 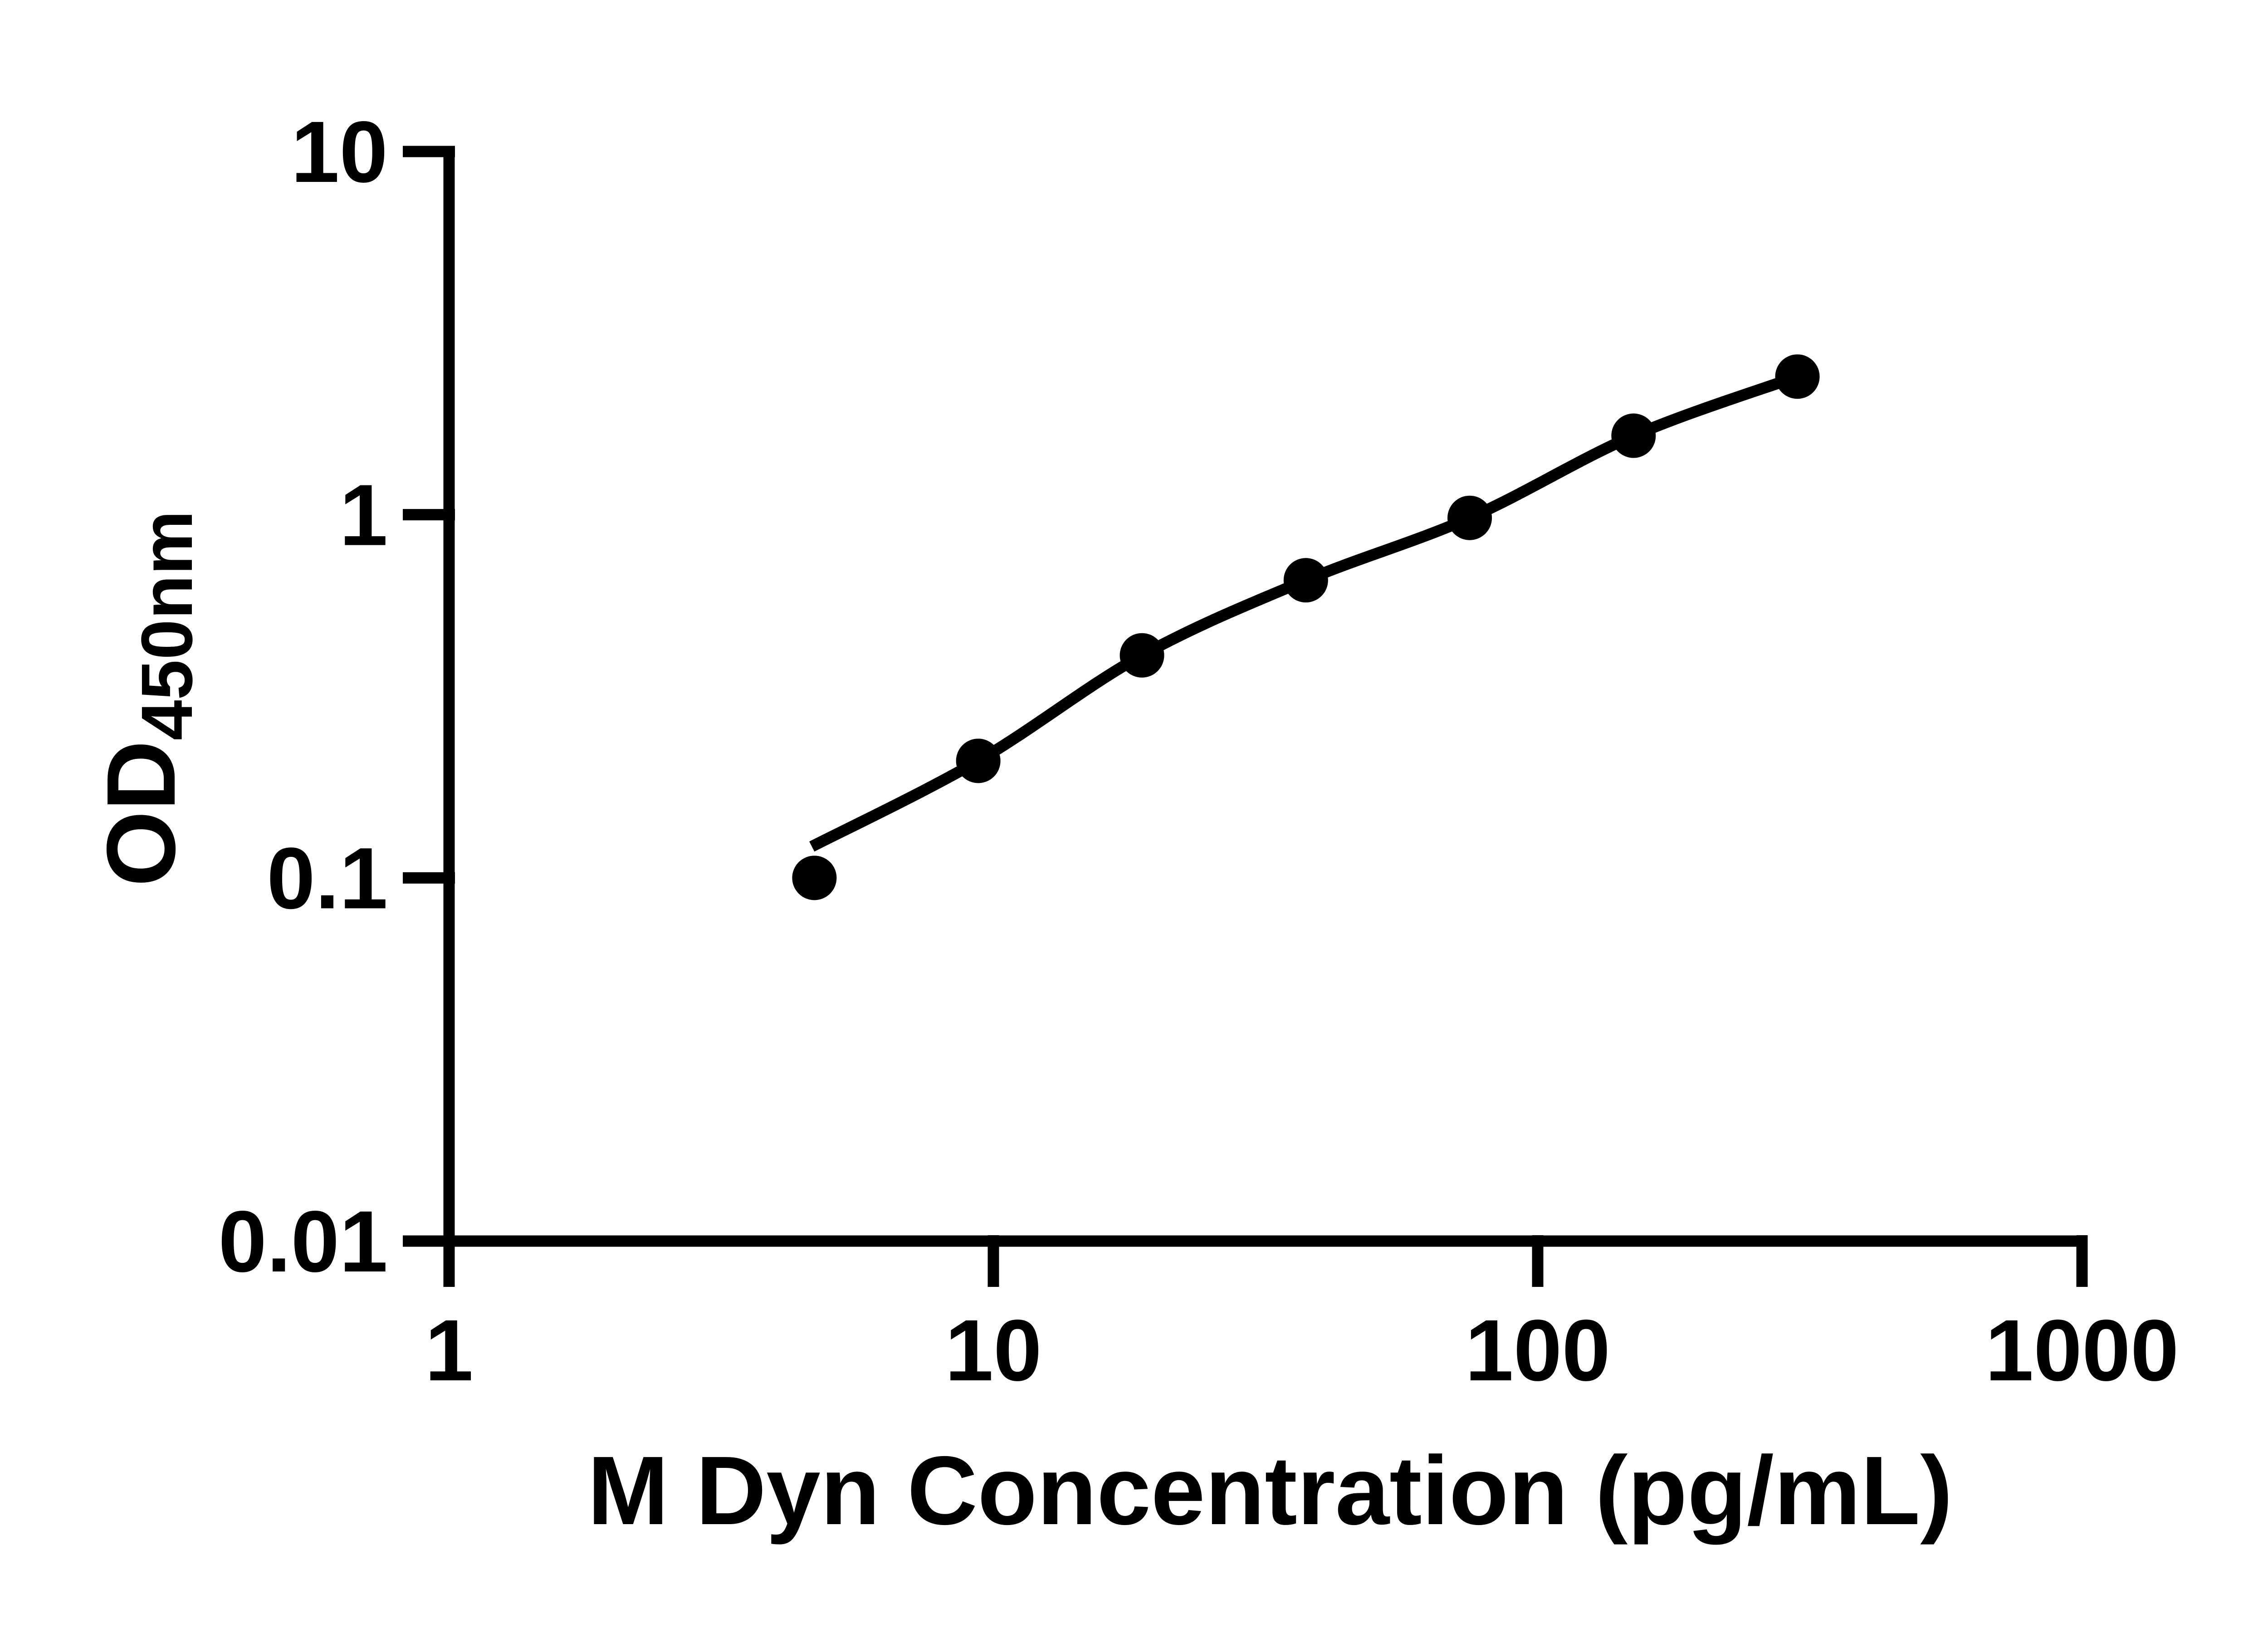 What do you see at coordinates (167, 625) in the screenshot?
I see `y-axis-title-sub: 450nm` at bounding box center [167, 625].